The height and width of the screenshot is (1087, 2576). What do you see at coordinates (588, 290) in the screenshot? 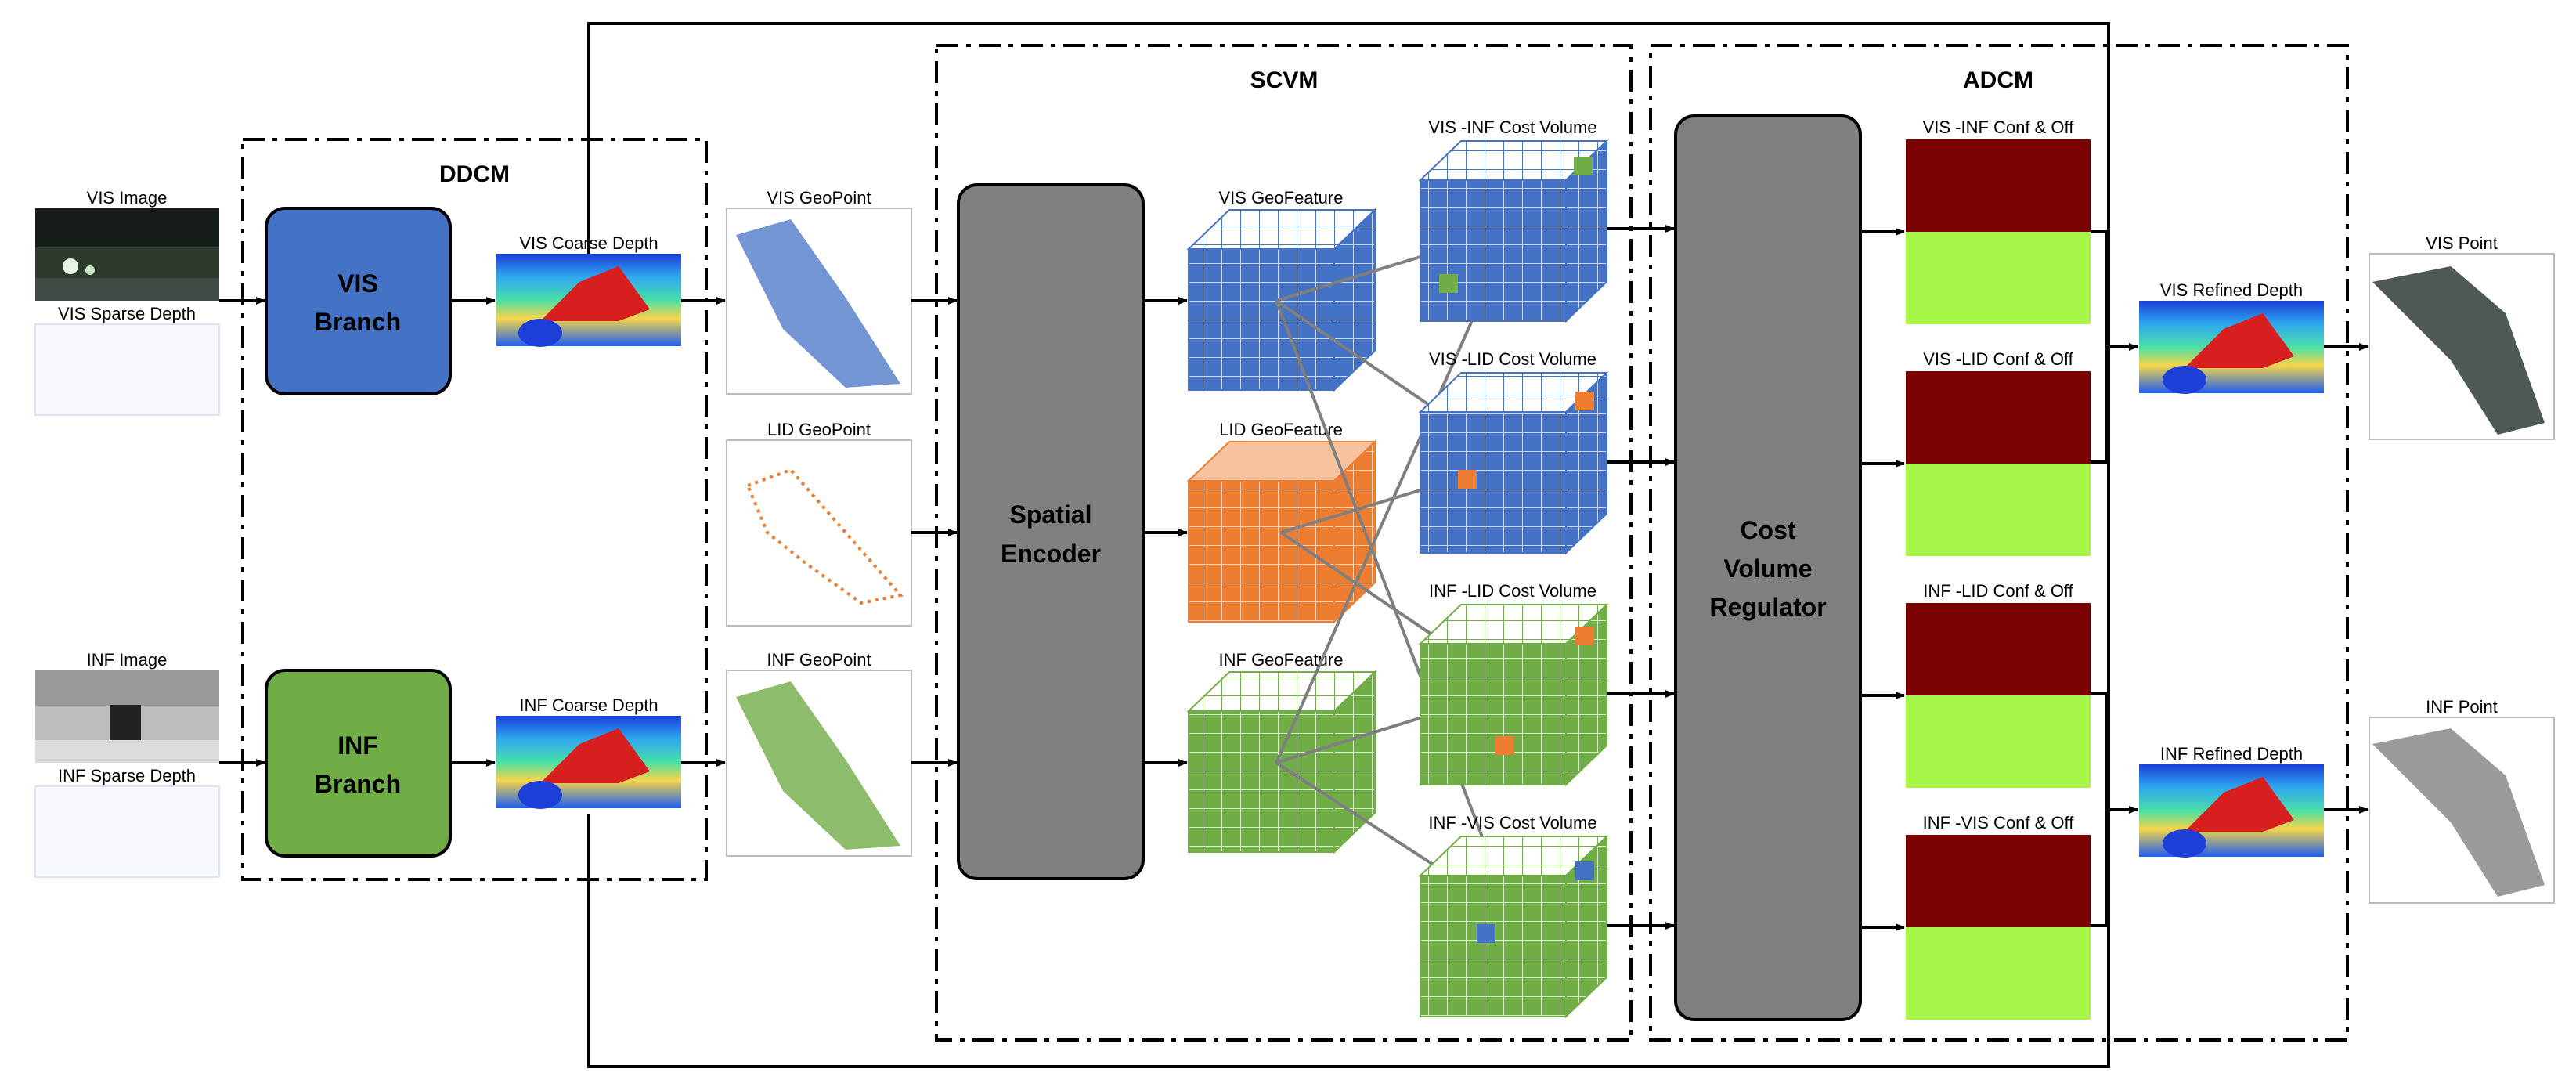
I see `vis-coarse-depth-group: VIS Coarse Depth` at bounding box center [588, 290].